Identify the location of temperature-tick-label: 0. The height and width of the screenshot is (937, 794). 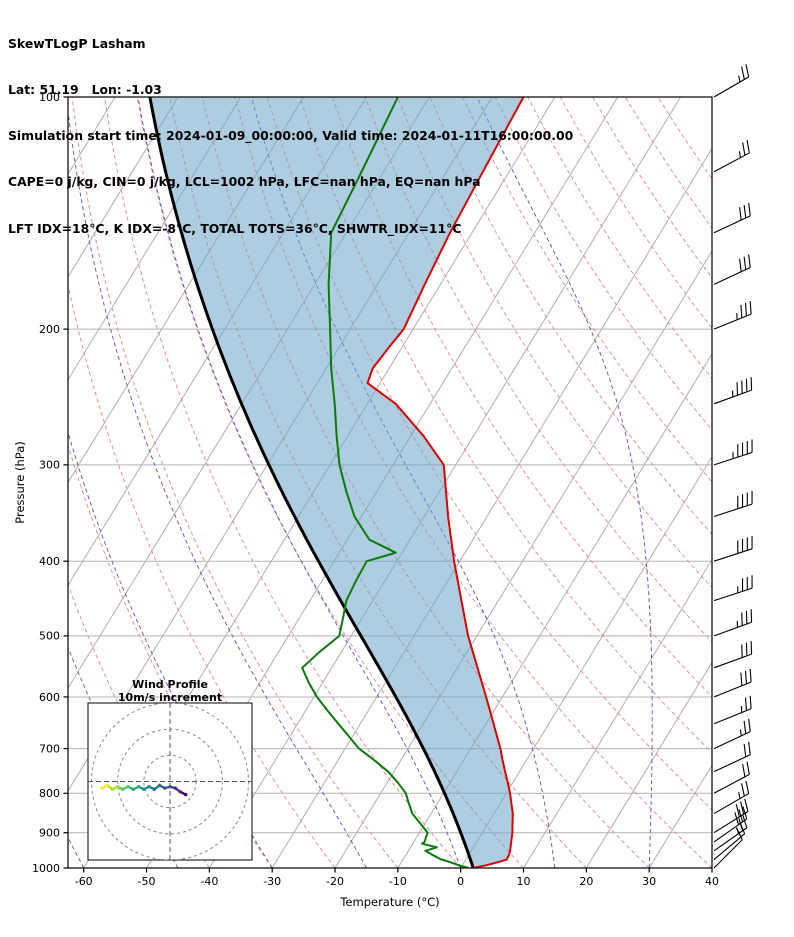
(460, 881).